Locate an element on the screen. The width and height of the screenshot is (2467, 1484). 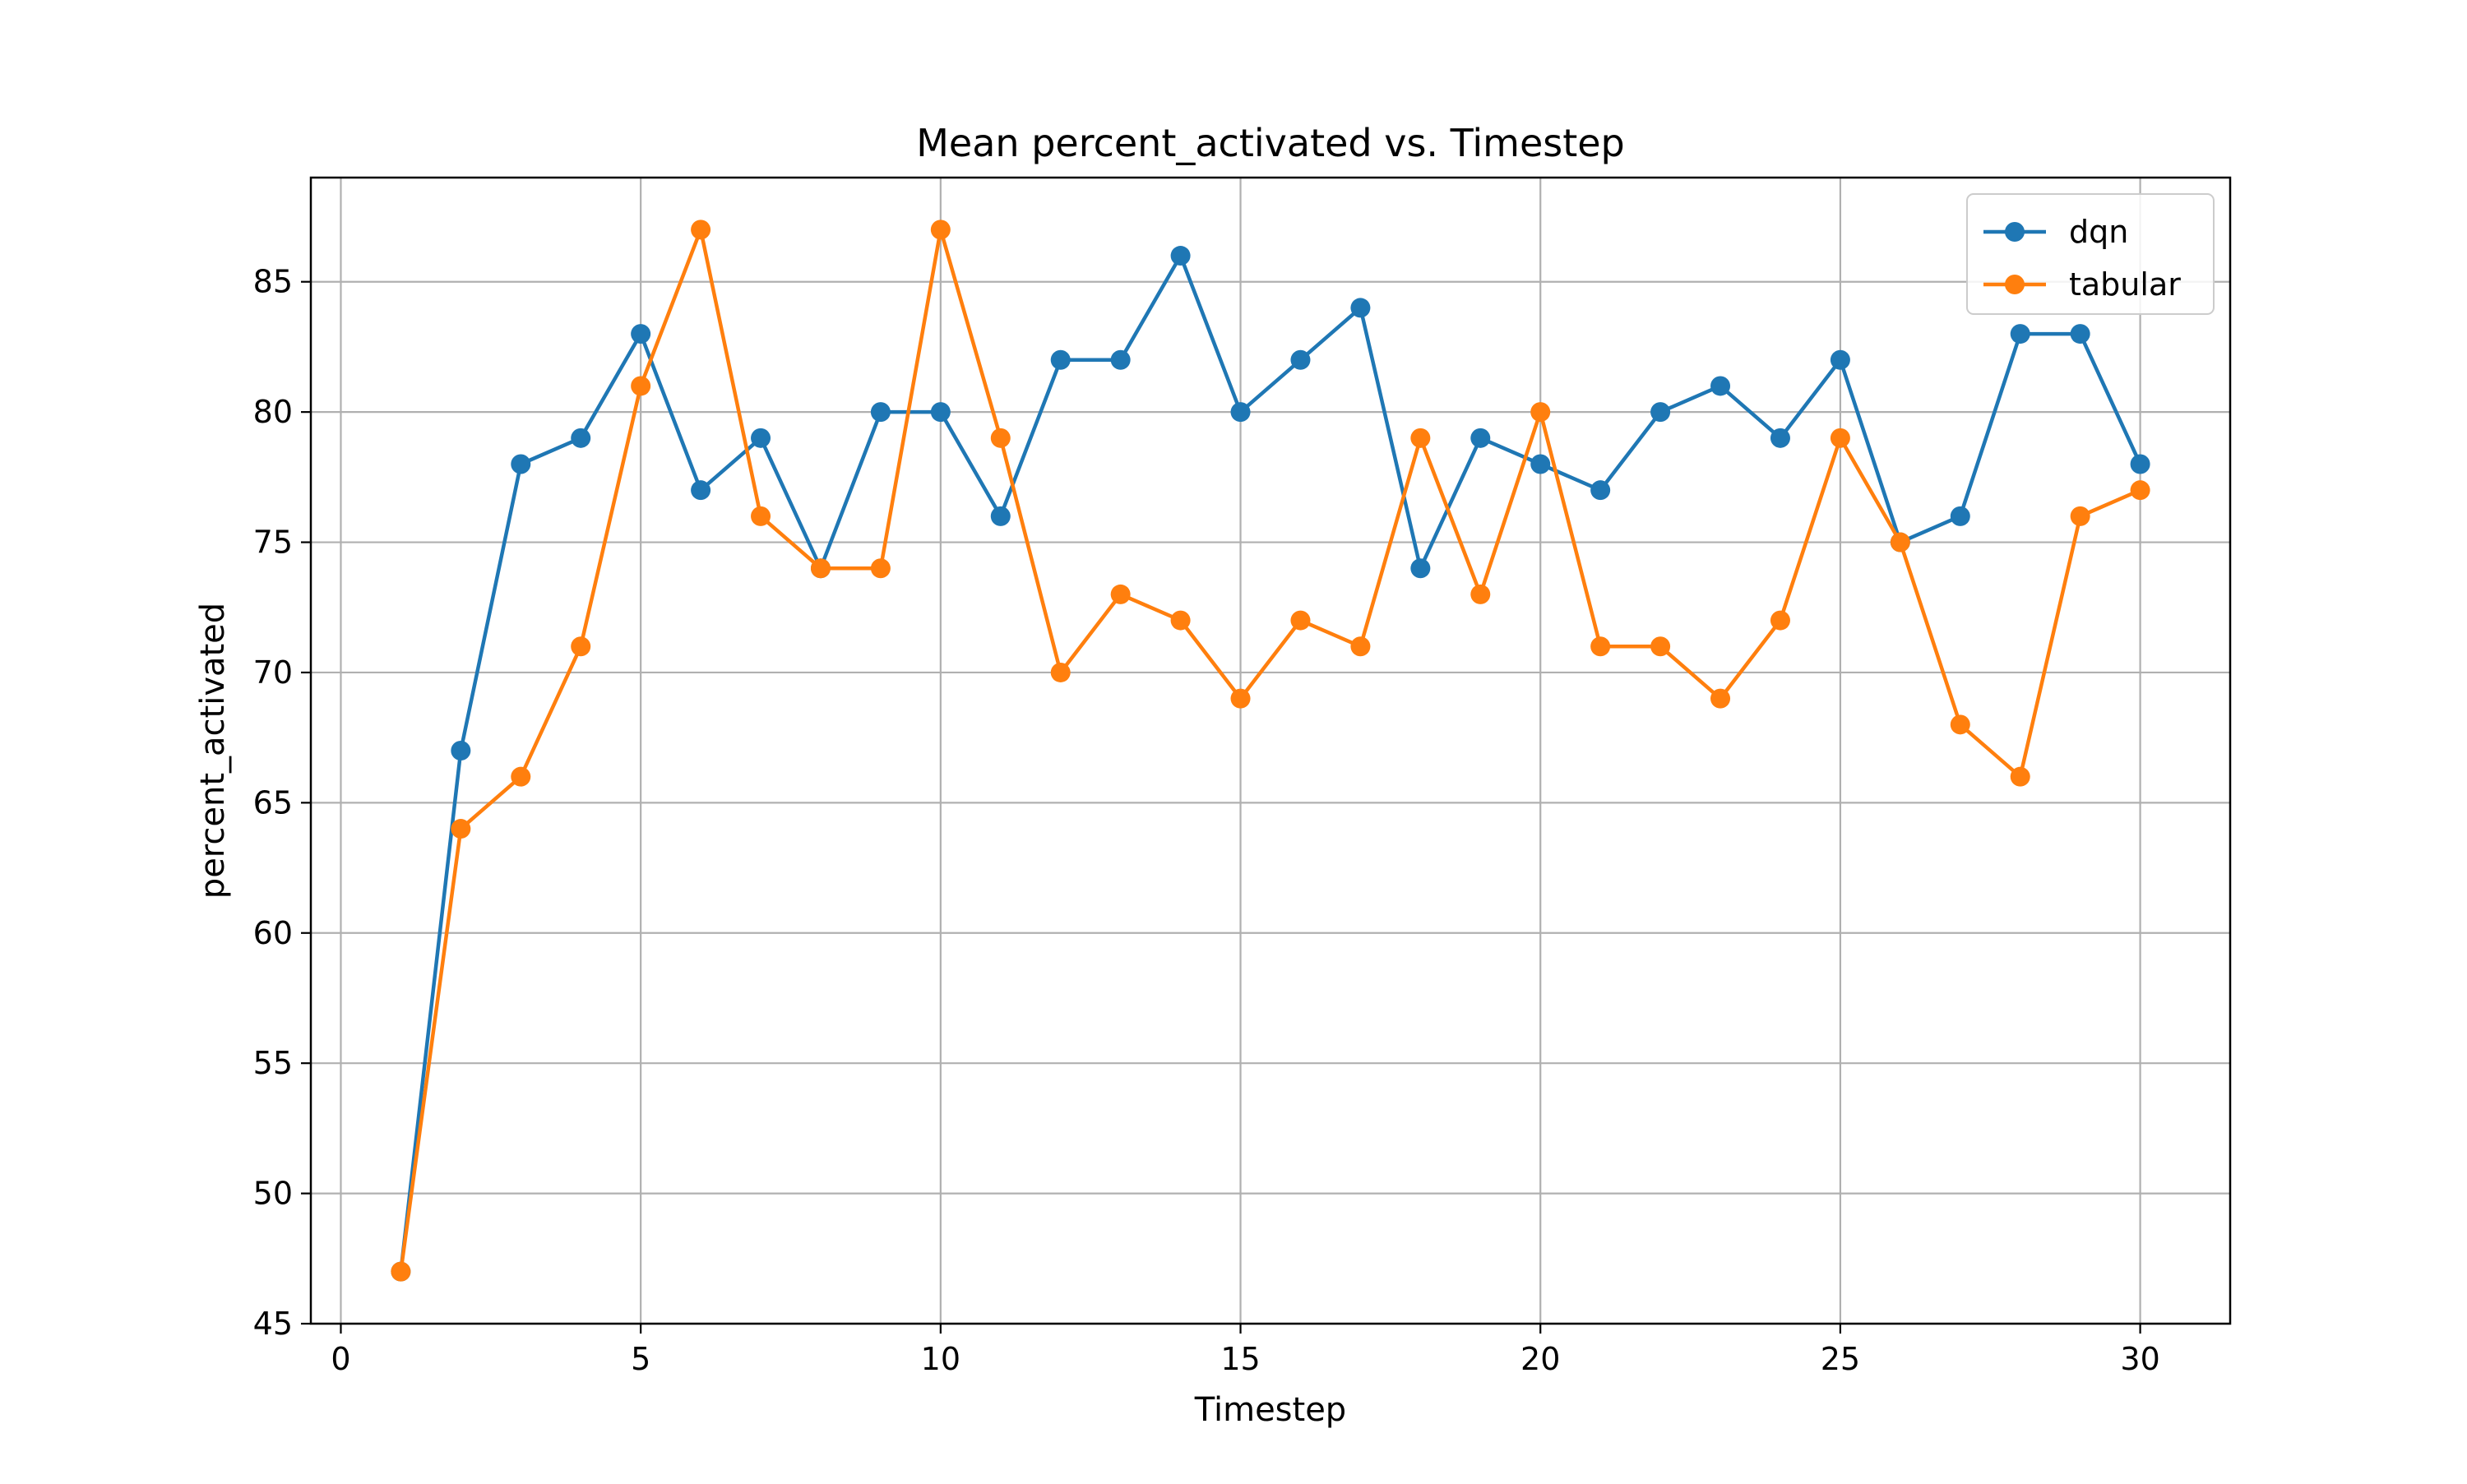
legend-label: tabular is located at coordinates (2125, 284).